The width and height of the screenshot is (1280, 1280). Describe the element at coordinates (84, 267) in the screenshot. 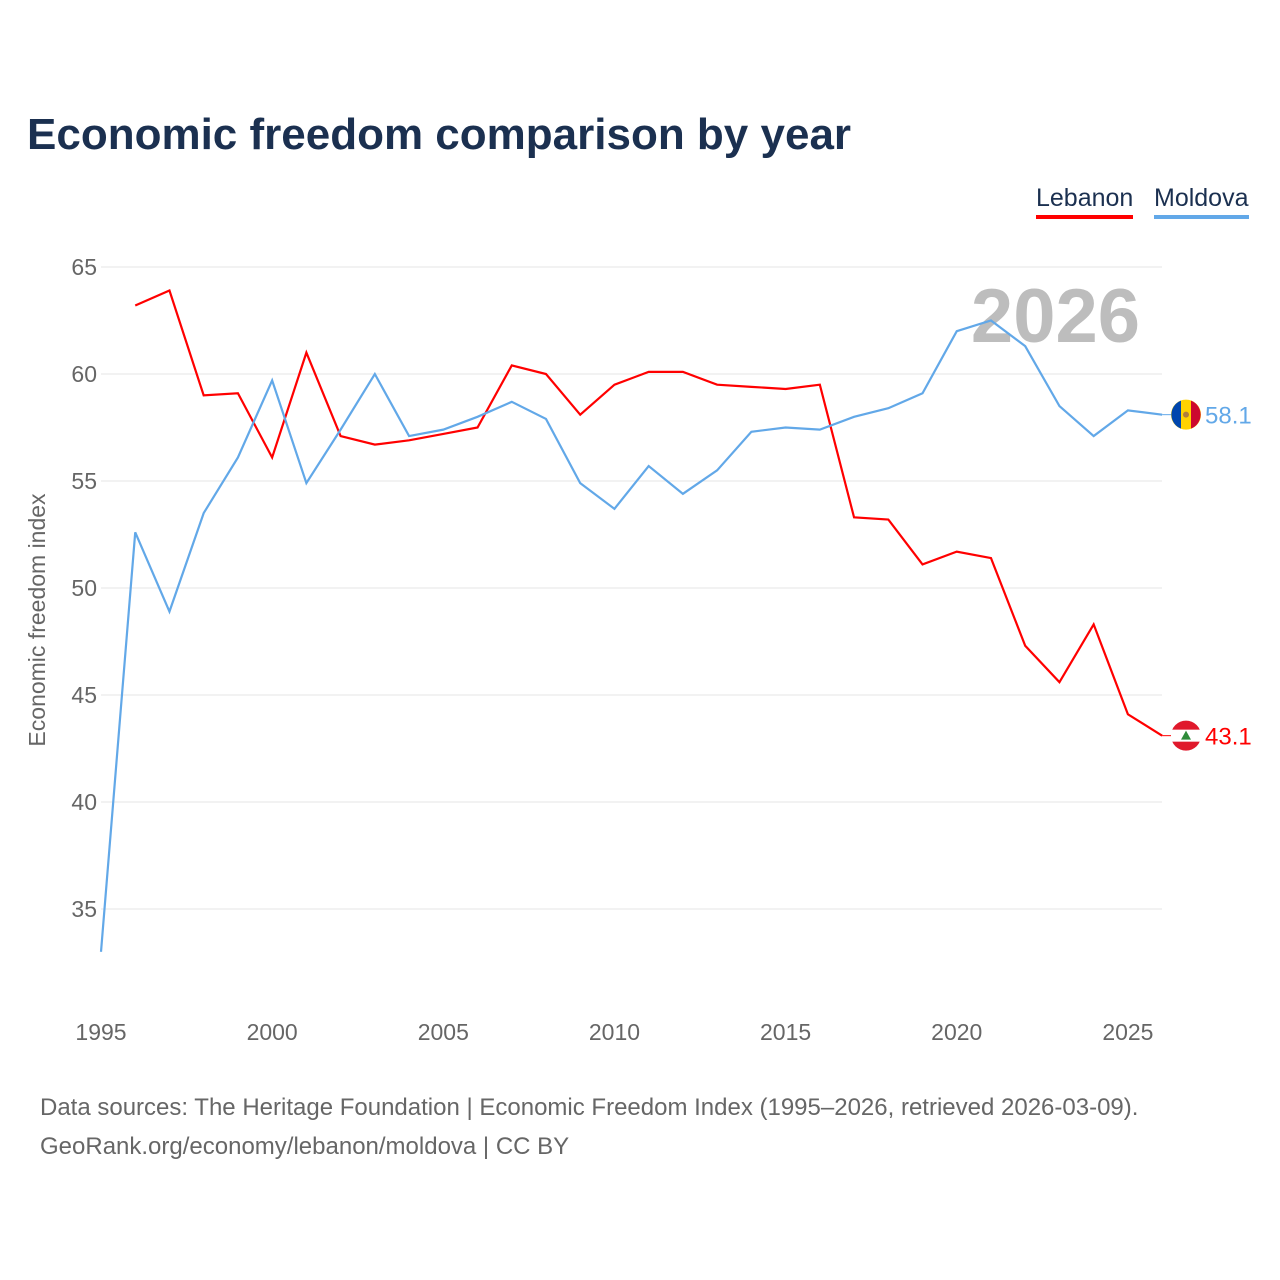

I see `y-tick-label: 65` at that location.